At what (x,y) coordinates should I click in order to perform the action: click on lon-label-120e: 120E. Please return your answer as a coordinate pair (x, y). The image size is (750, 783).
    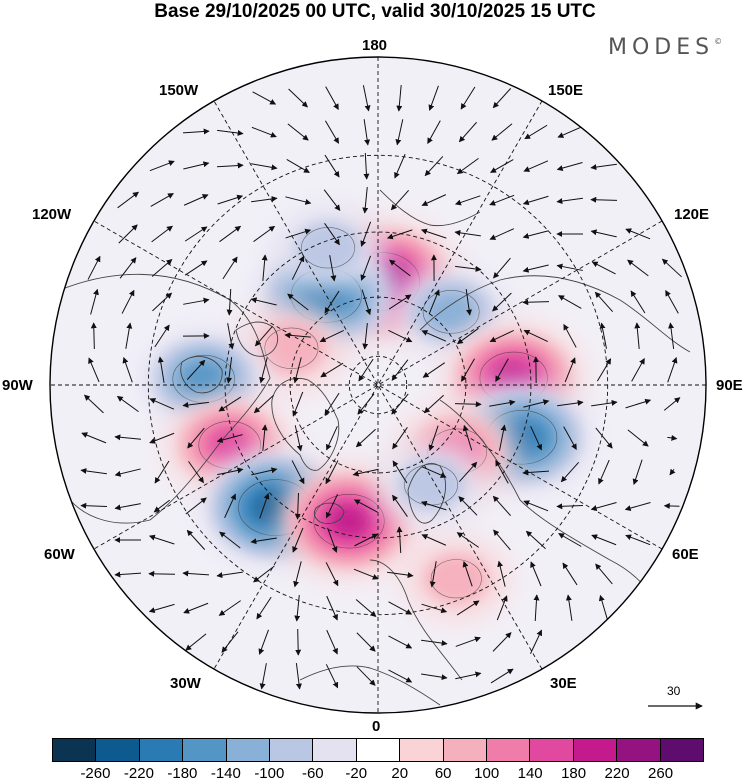
    Looking at the image, I should click on (692, 214).